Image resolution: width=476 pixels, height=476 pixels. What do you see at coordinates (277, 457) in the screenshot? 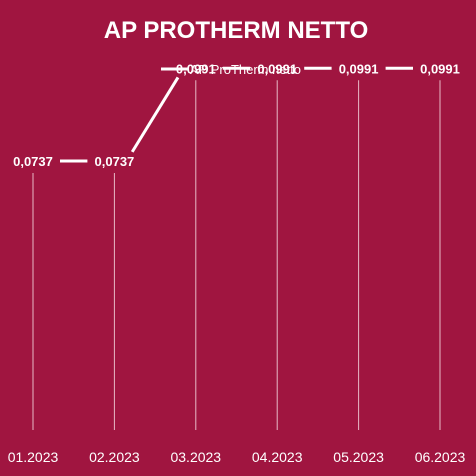
I see `x-tick-label: 04.2023` at bounding box center [277, 457].